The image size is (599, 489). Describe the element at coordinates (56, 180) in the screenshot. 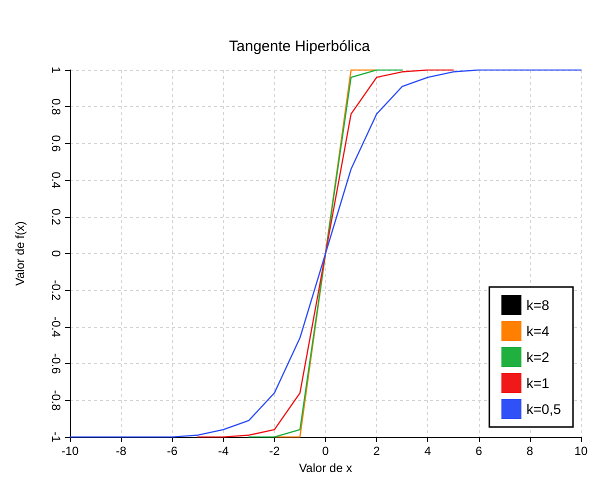

I see `y-tick-label: 0.4` at that location.